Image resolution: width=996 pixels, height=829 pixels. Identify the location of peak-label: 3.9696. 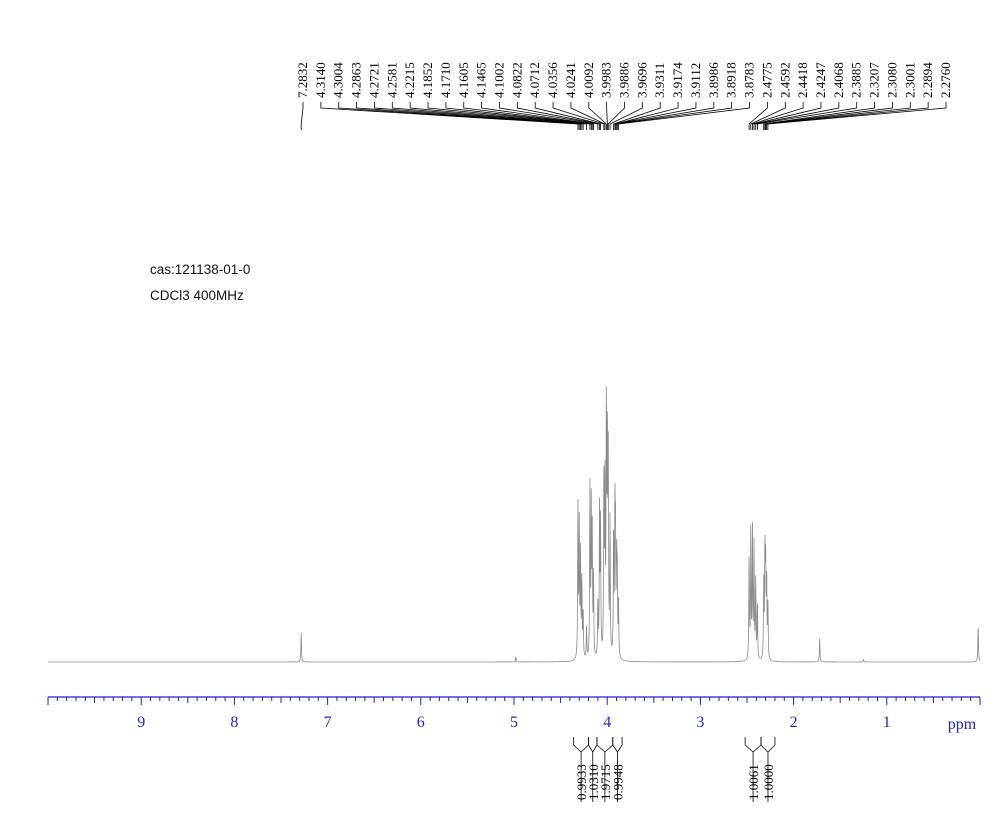
(629, 96).